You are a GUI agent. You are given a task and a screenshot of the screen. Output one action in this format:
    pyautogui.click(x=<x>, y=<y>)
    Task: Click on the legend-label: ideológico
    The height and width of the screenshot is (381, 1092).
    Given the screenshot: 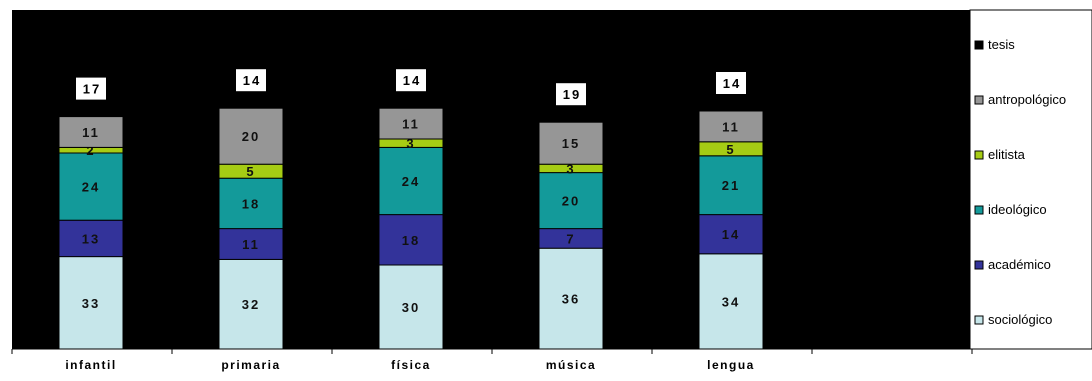 What is the action you would take?
    pyautogui.click(x=1017, y=209)
    